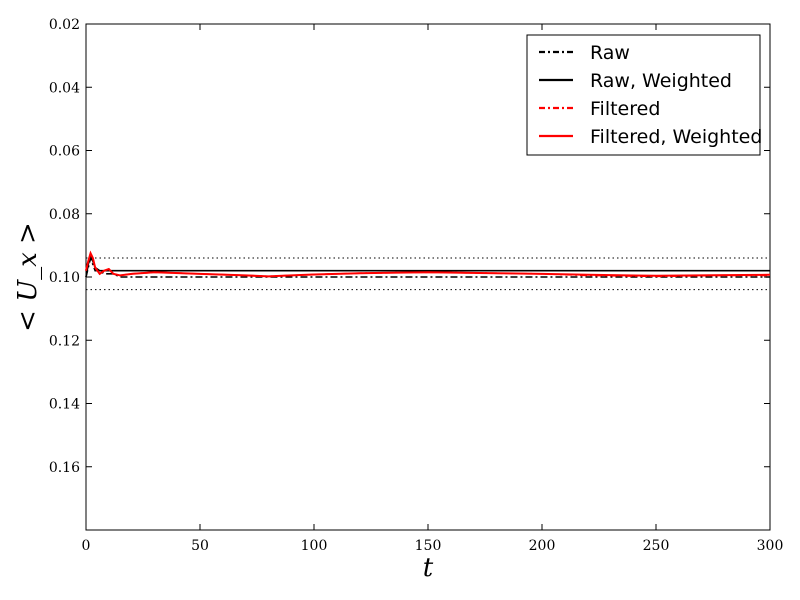  I want to click on x-tick-label: 250, so click(656, 546).